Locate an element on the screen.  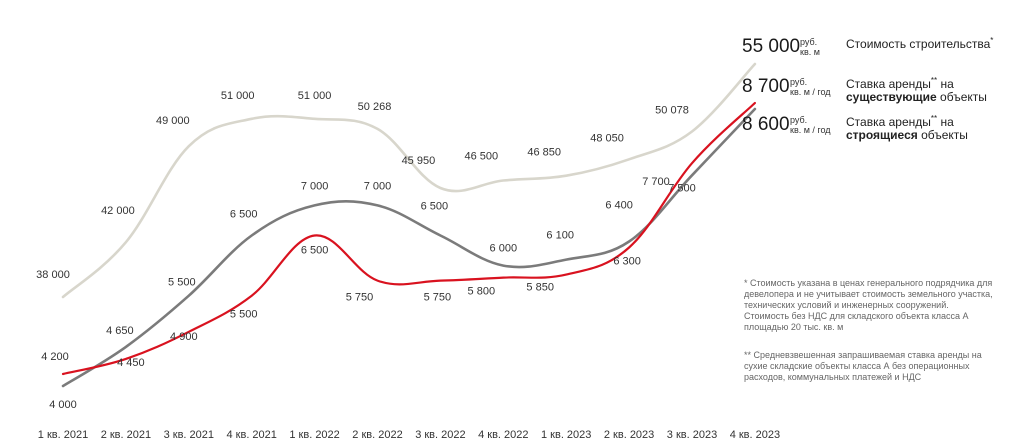
data-label: 48 050 is located at coordinates (607, 138).